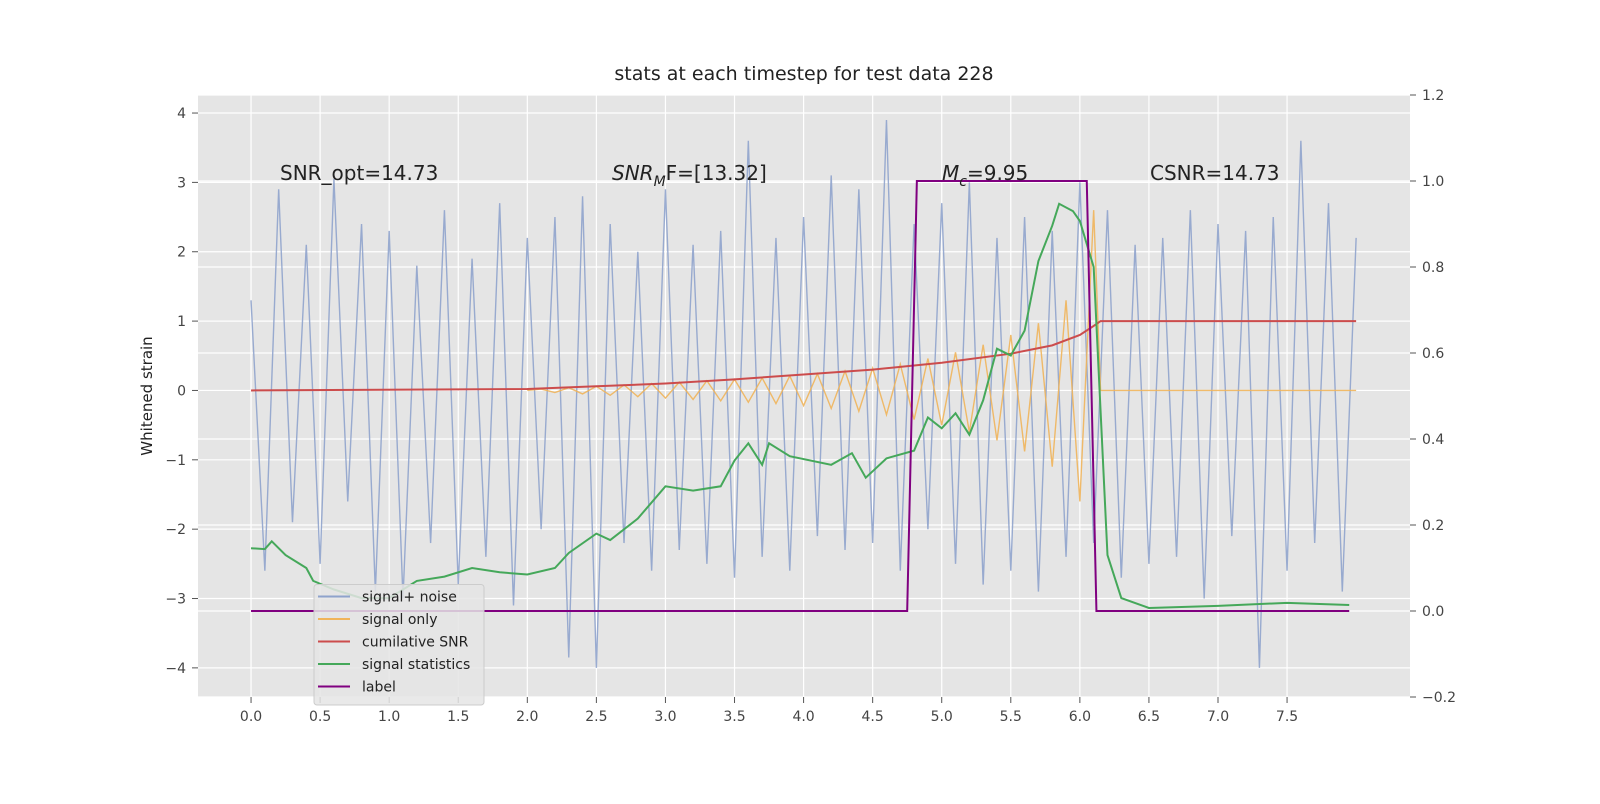  I want to click on y-tick-label: −3, so click(175, 600).